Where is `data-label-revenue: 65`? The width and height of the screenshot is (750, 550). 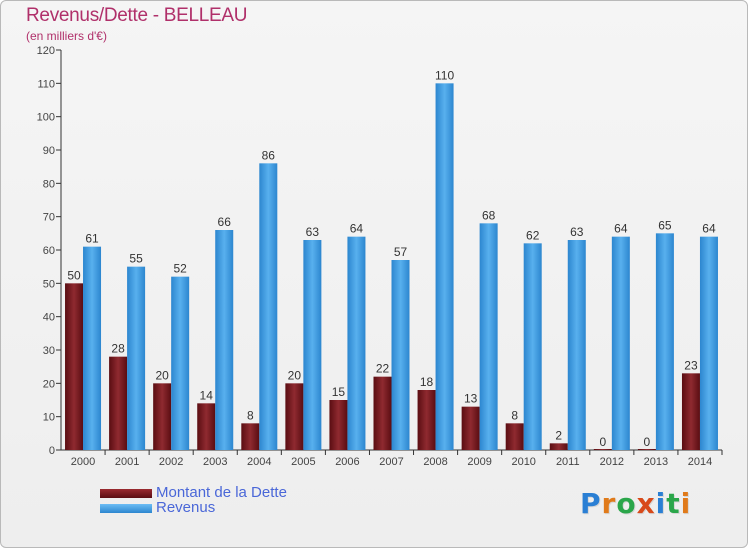
data-label-revenue: 65 is located at coordinates (665, 225).